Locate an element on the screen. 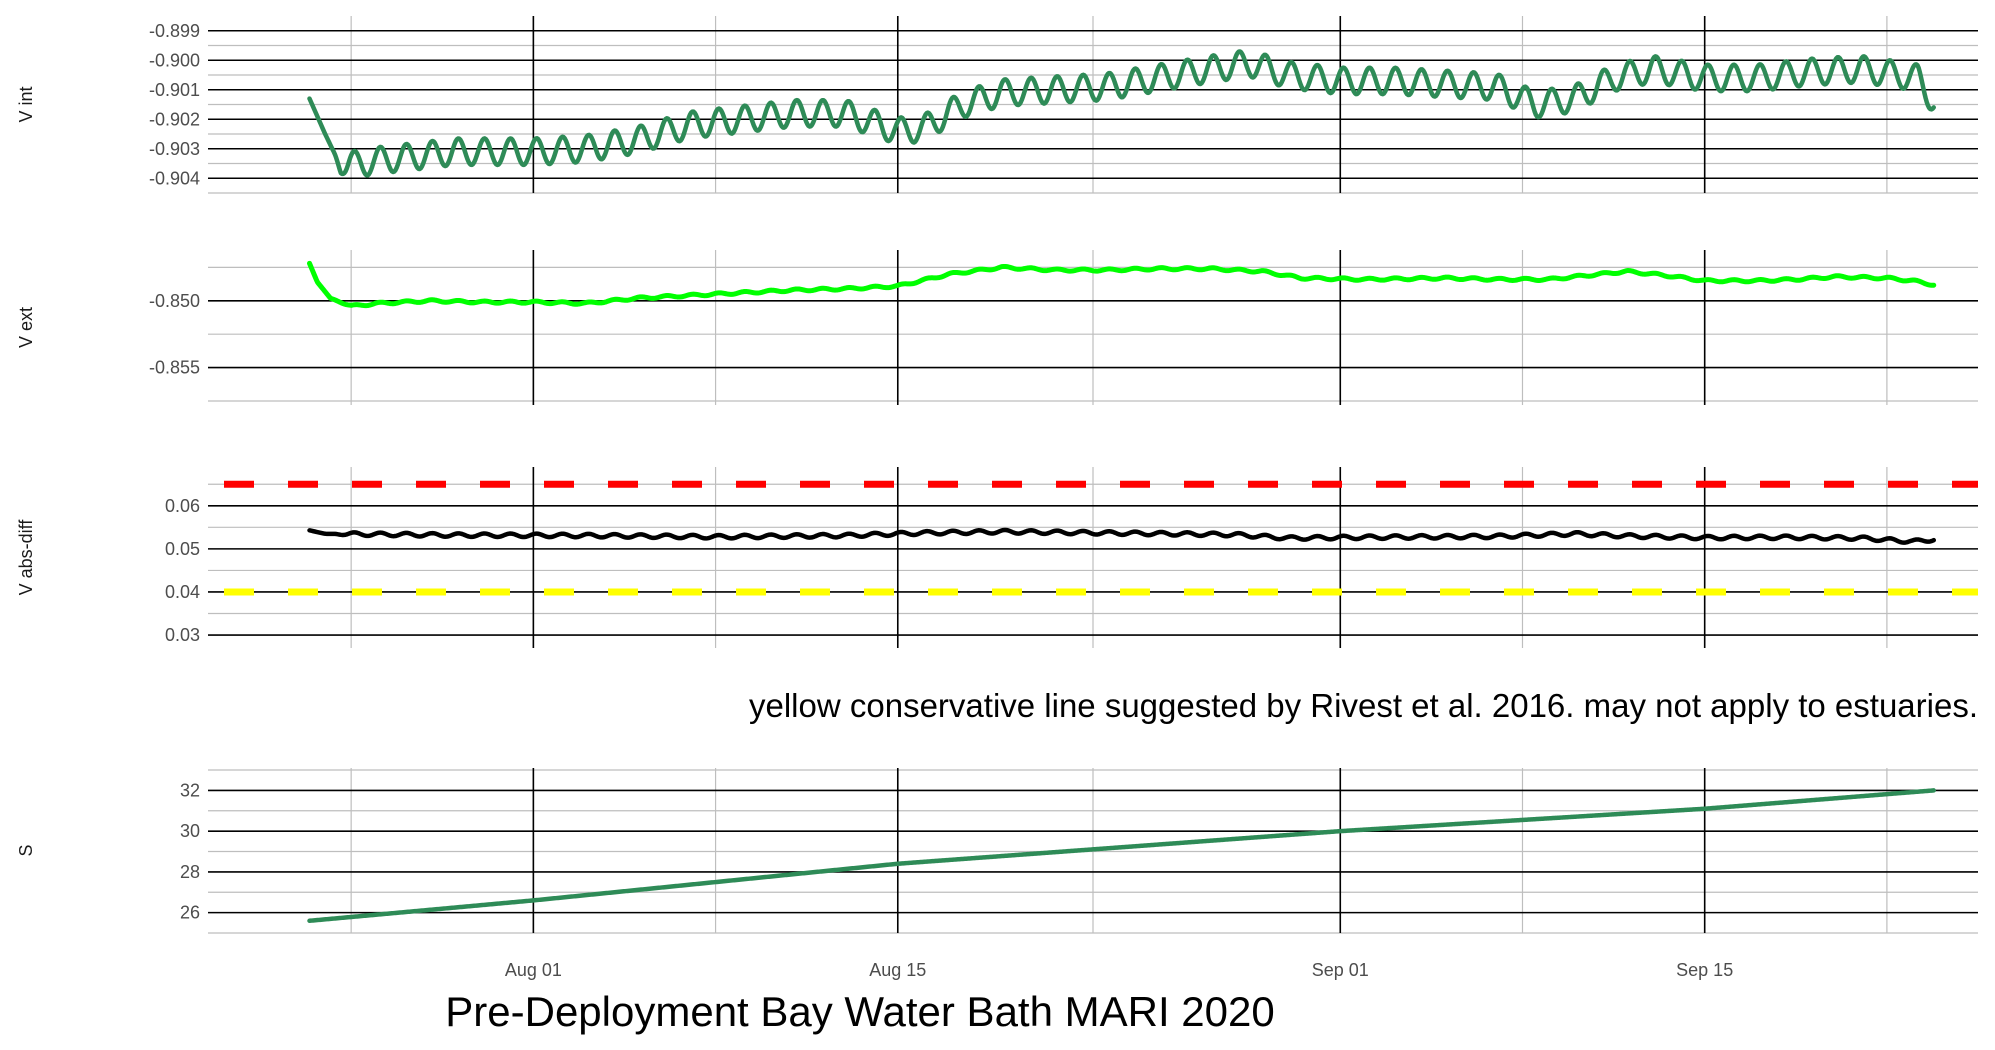  y-tick-label: -0.900 is located at coordinates (174, 60).